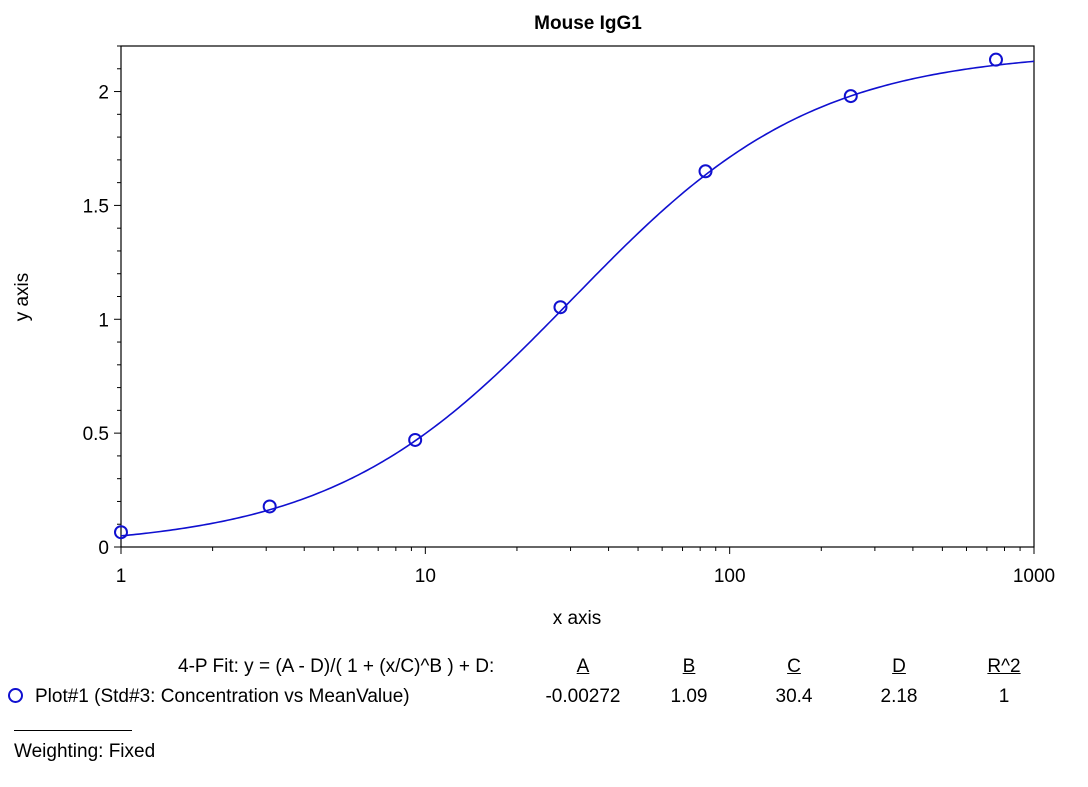 The height and width of the screenshot is (787, 1088). I want to click on y-tick-label: 1.5, so click(96, 206).